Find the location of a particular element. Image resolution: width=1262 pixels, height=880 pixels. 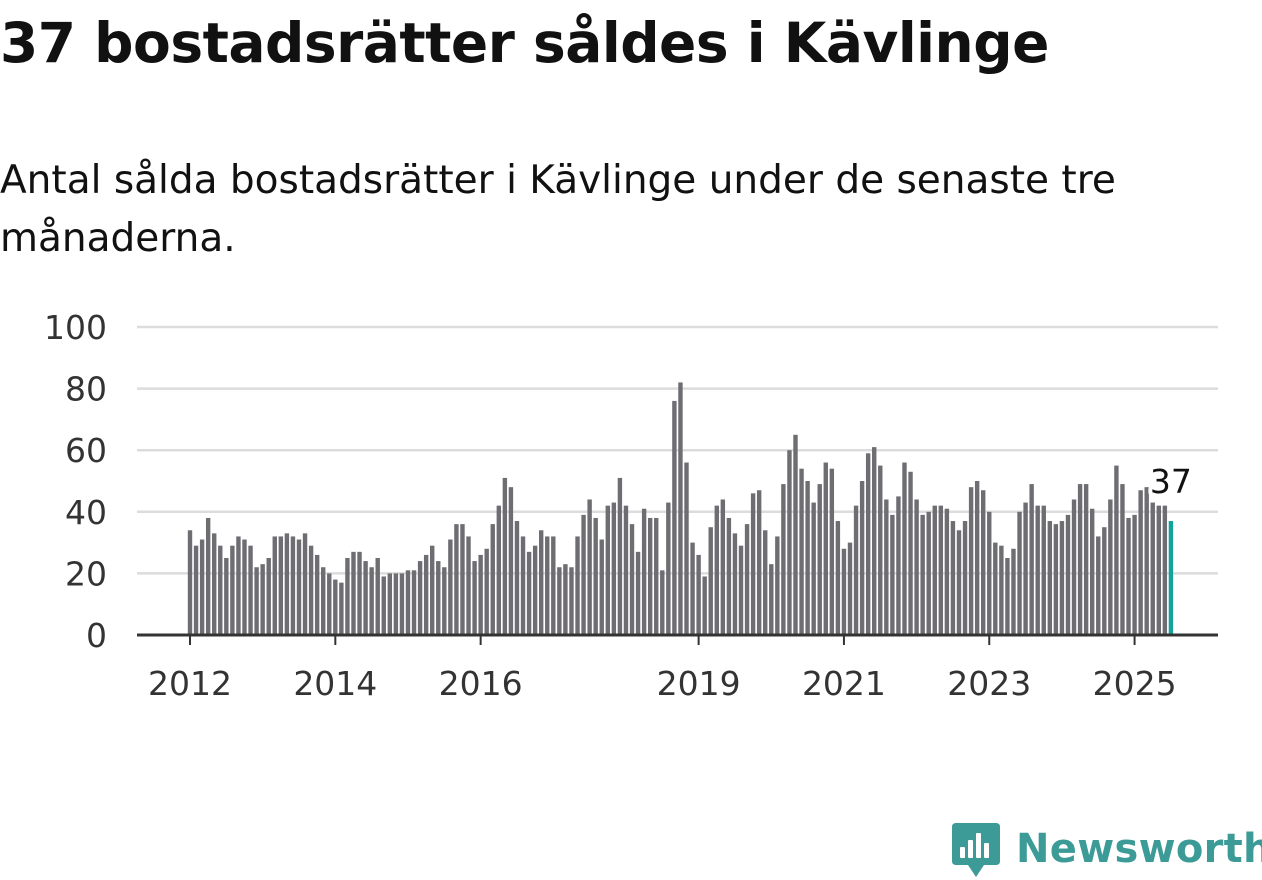

y-tick-label: 100 is located at coordinates (75, 327).